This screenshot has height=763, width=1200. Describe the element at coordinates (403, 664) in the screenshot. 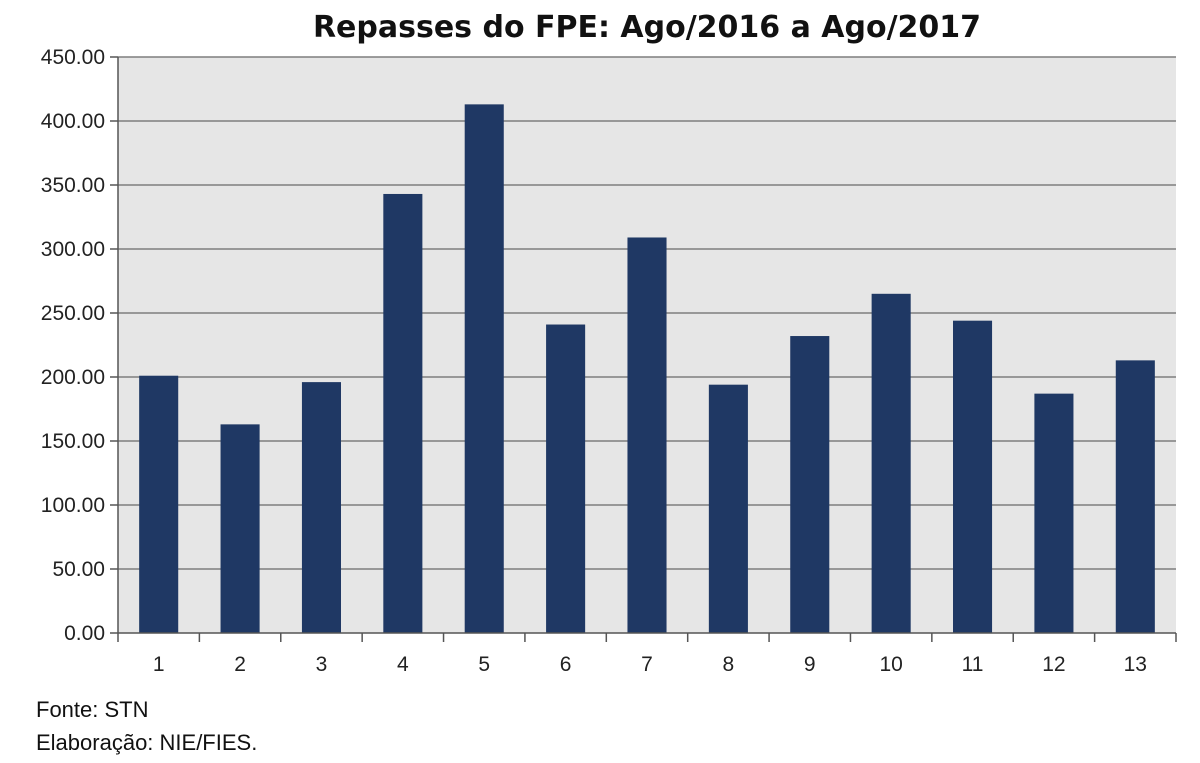

I see `x-tick-label: 4` at that location.